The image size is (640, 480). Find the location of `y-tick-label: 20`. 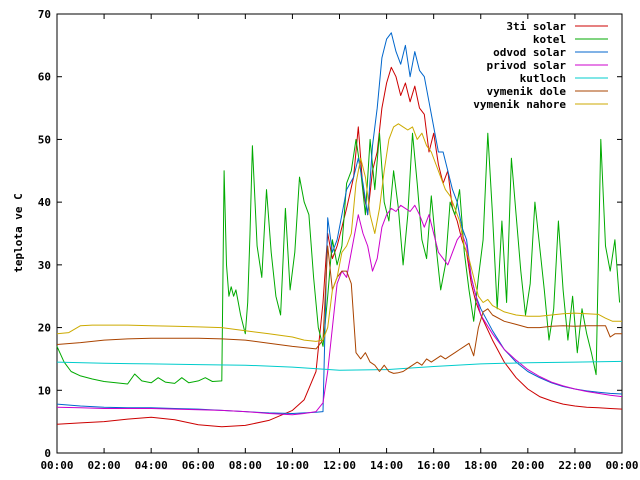

y-tick-label: 20 is located at coordinates (44, 328).